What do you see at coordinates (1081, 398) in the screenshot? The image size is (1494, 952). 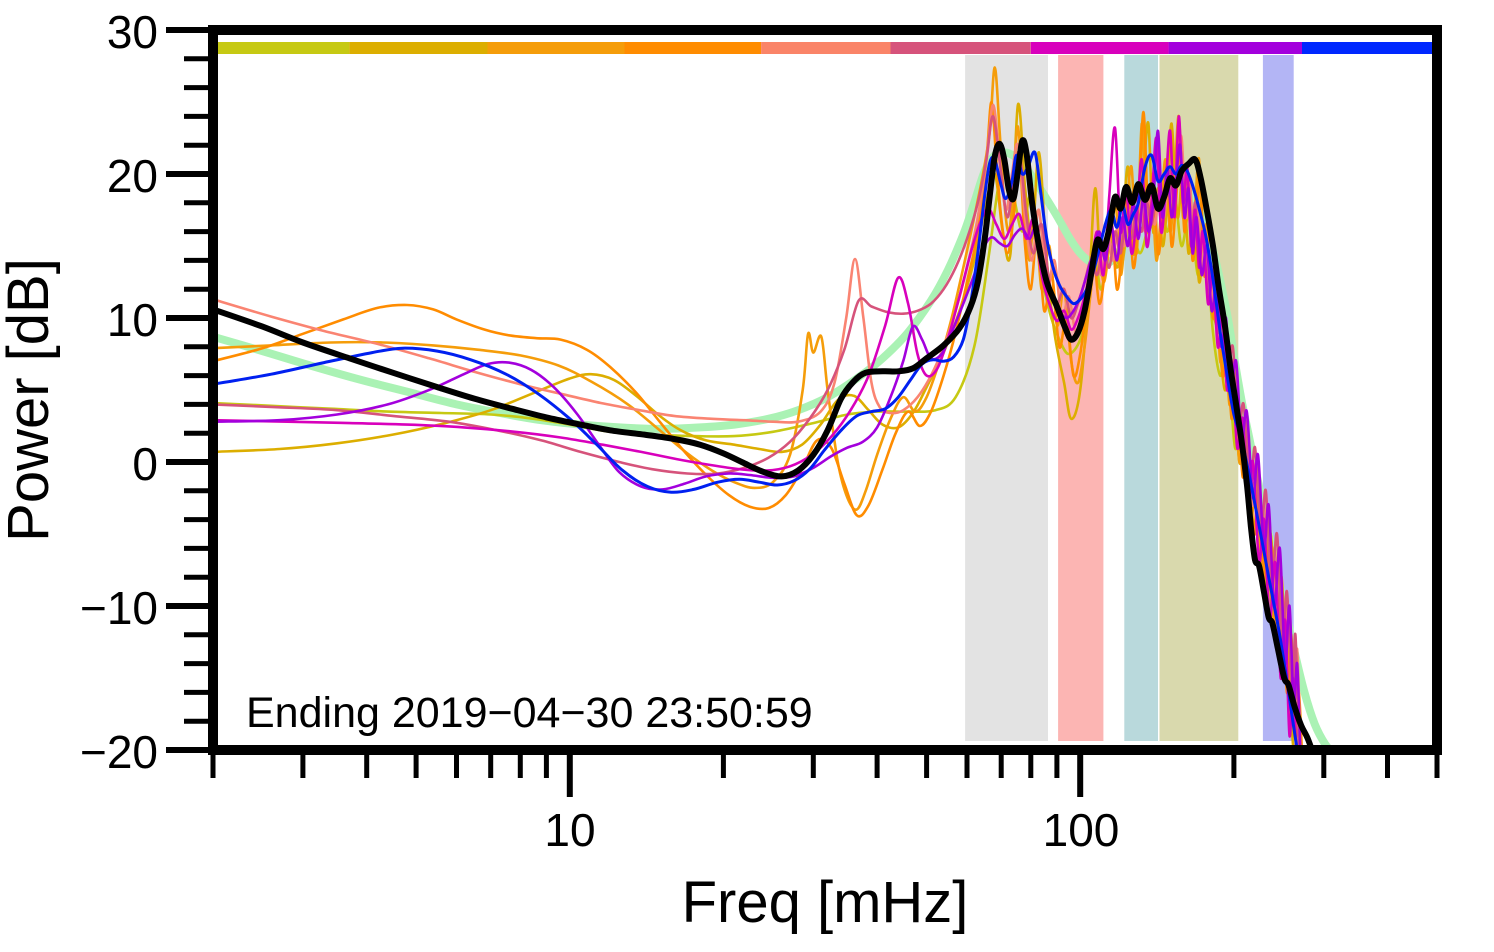 I see `pink-band` at bounding box center [1081, 398].